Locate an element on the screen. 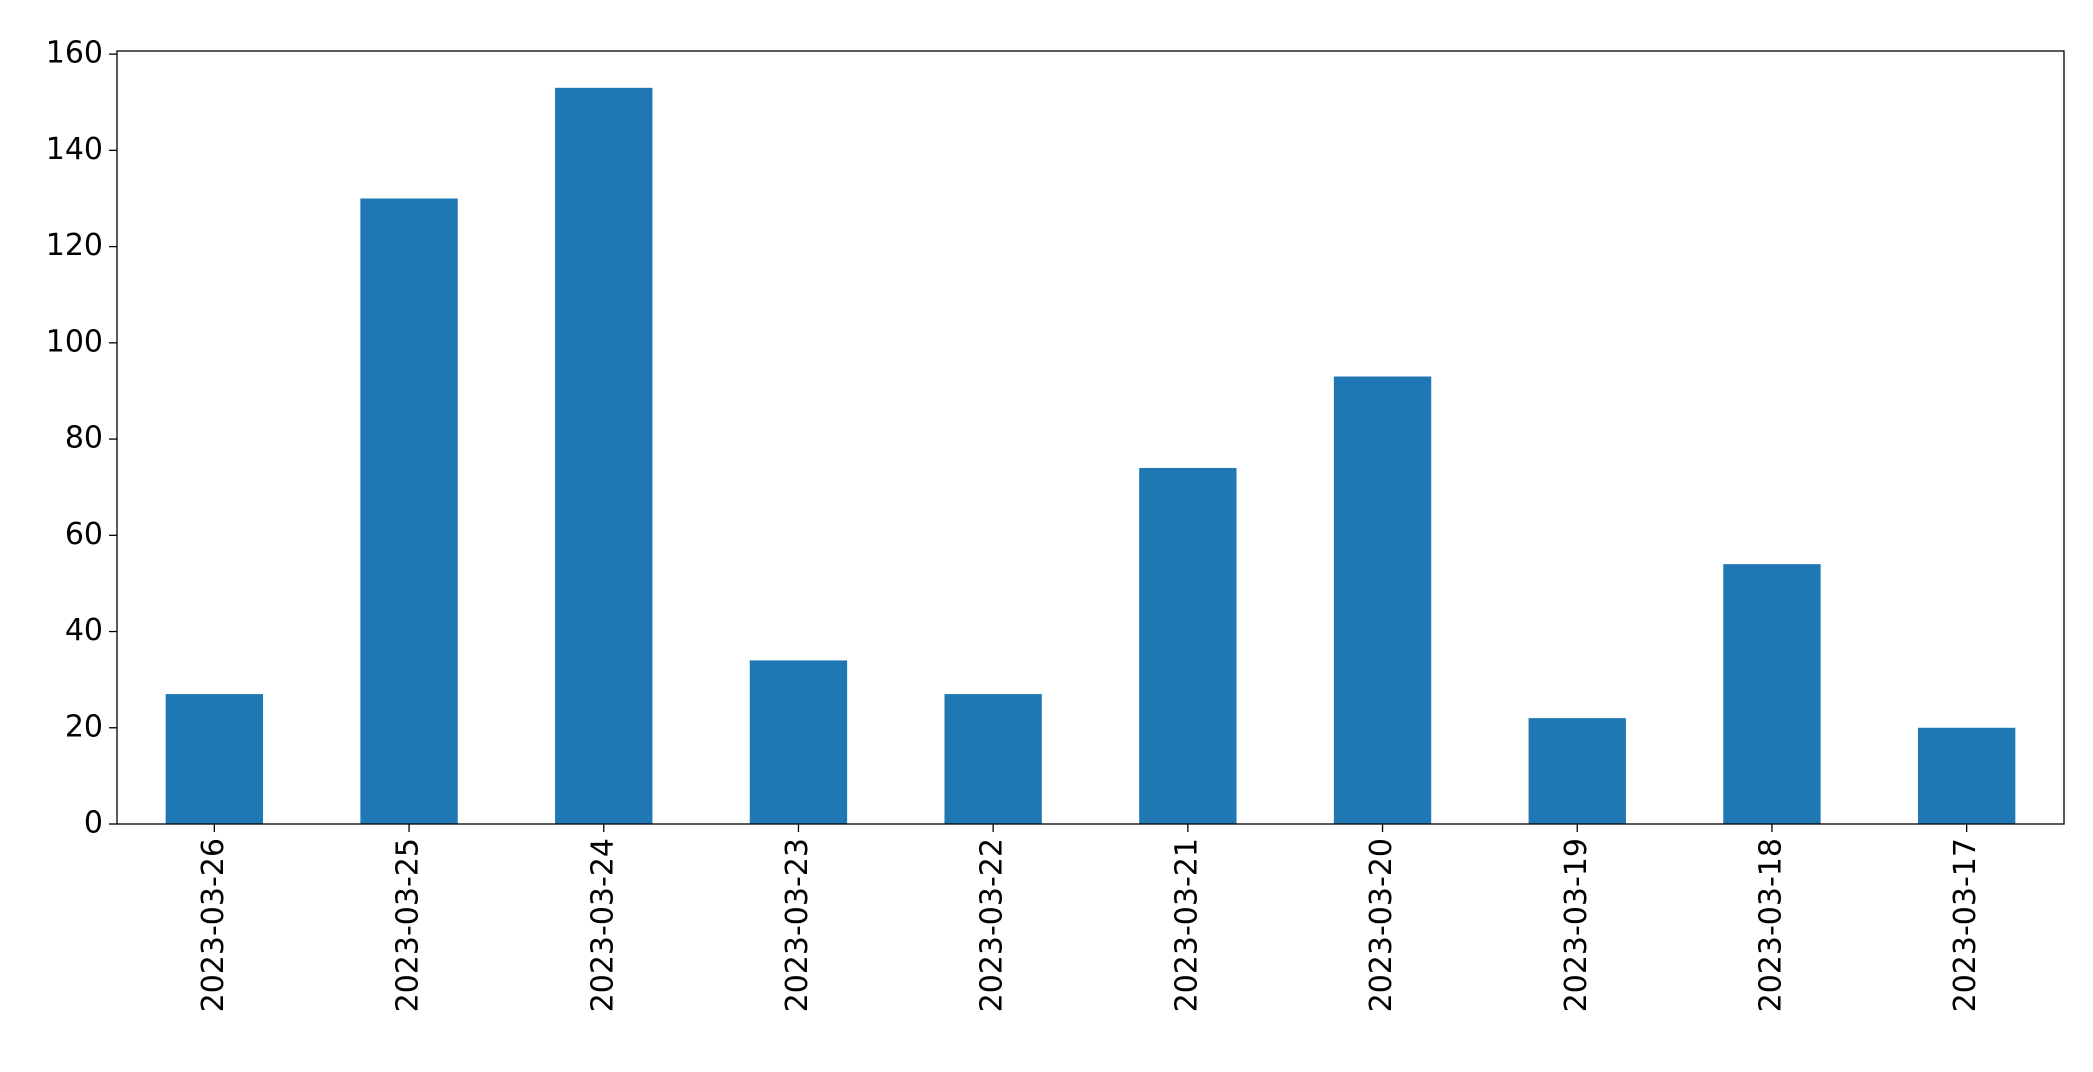  x-tick-label: 2023-03-25 is located at coordinates (408, 925).